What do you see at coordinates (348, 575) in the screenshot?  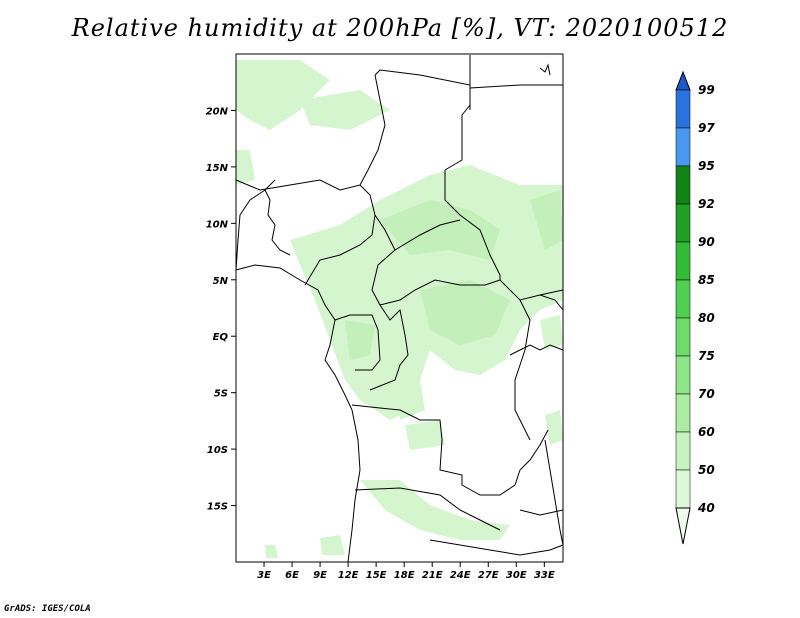 I see `x-tick-label: 12E` at bounding box center [348, 575].